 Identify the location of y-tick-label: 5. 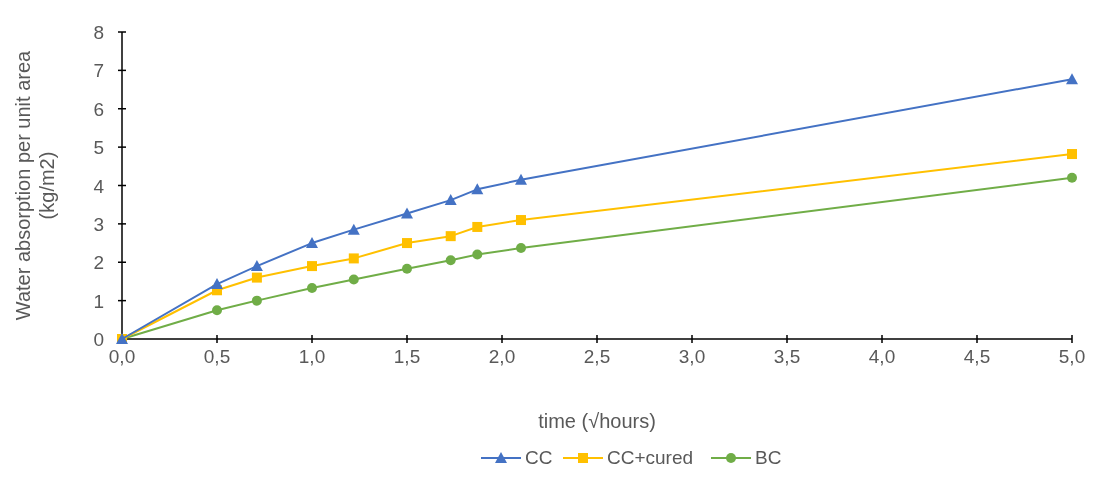
(98, 148).